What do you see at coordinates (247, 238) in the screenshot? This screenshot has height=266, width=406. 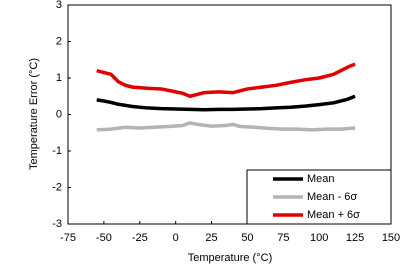 I see `x-tick-label: 50` at bounding box center [247, 238].